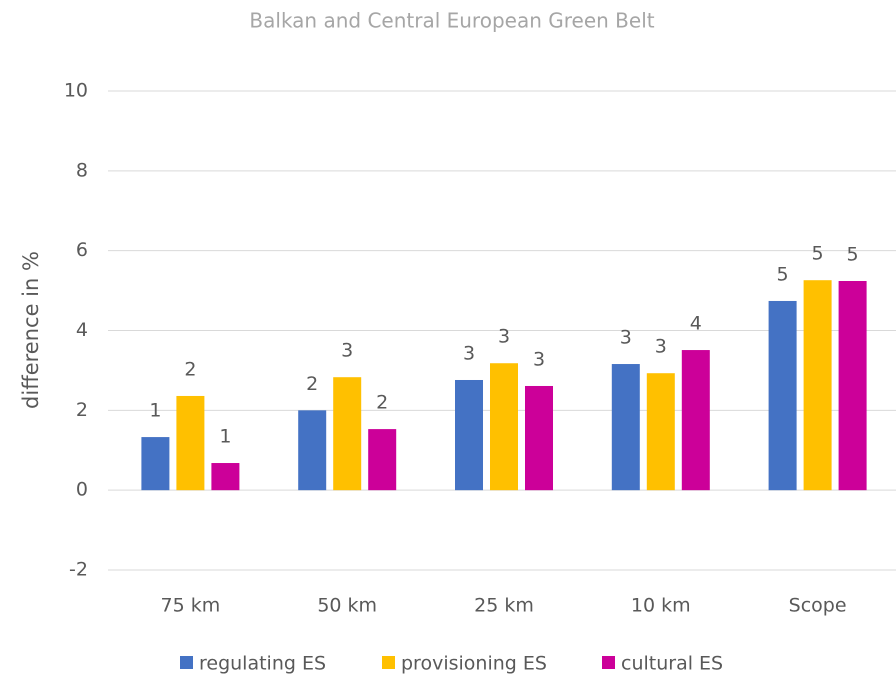  Describe the element at coordinates (262, 664) in the screenshot. I see `legend-label: regulating ES` at that location.